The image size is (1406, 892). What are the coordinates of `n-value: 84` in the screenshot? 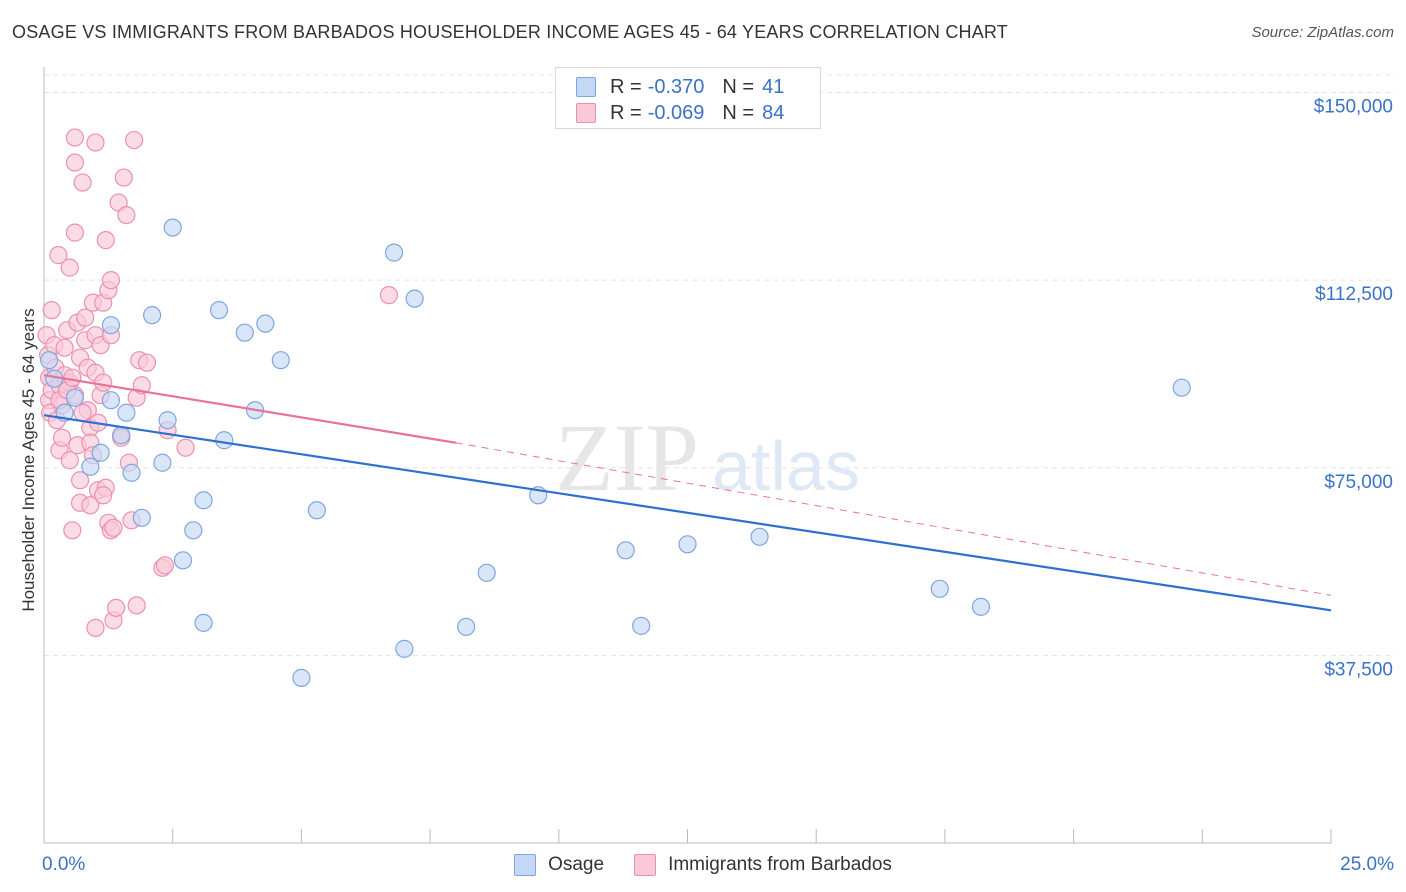 It's located at (773, 112).